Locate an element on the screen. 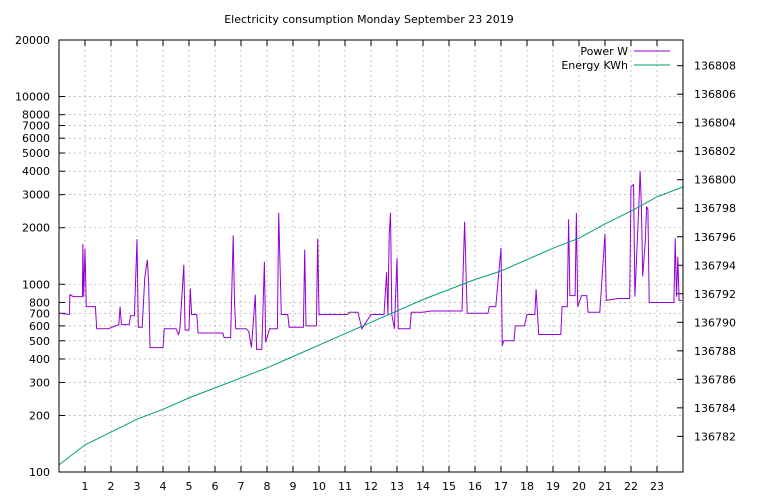 Image resolution: width=768 pixels, height=500 pixels. y-left-tick-label: 500 is located at coordinates (39, 341).